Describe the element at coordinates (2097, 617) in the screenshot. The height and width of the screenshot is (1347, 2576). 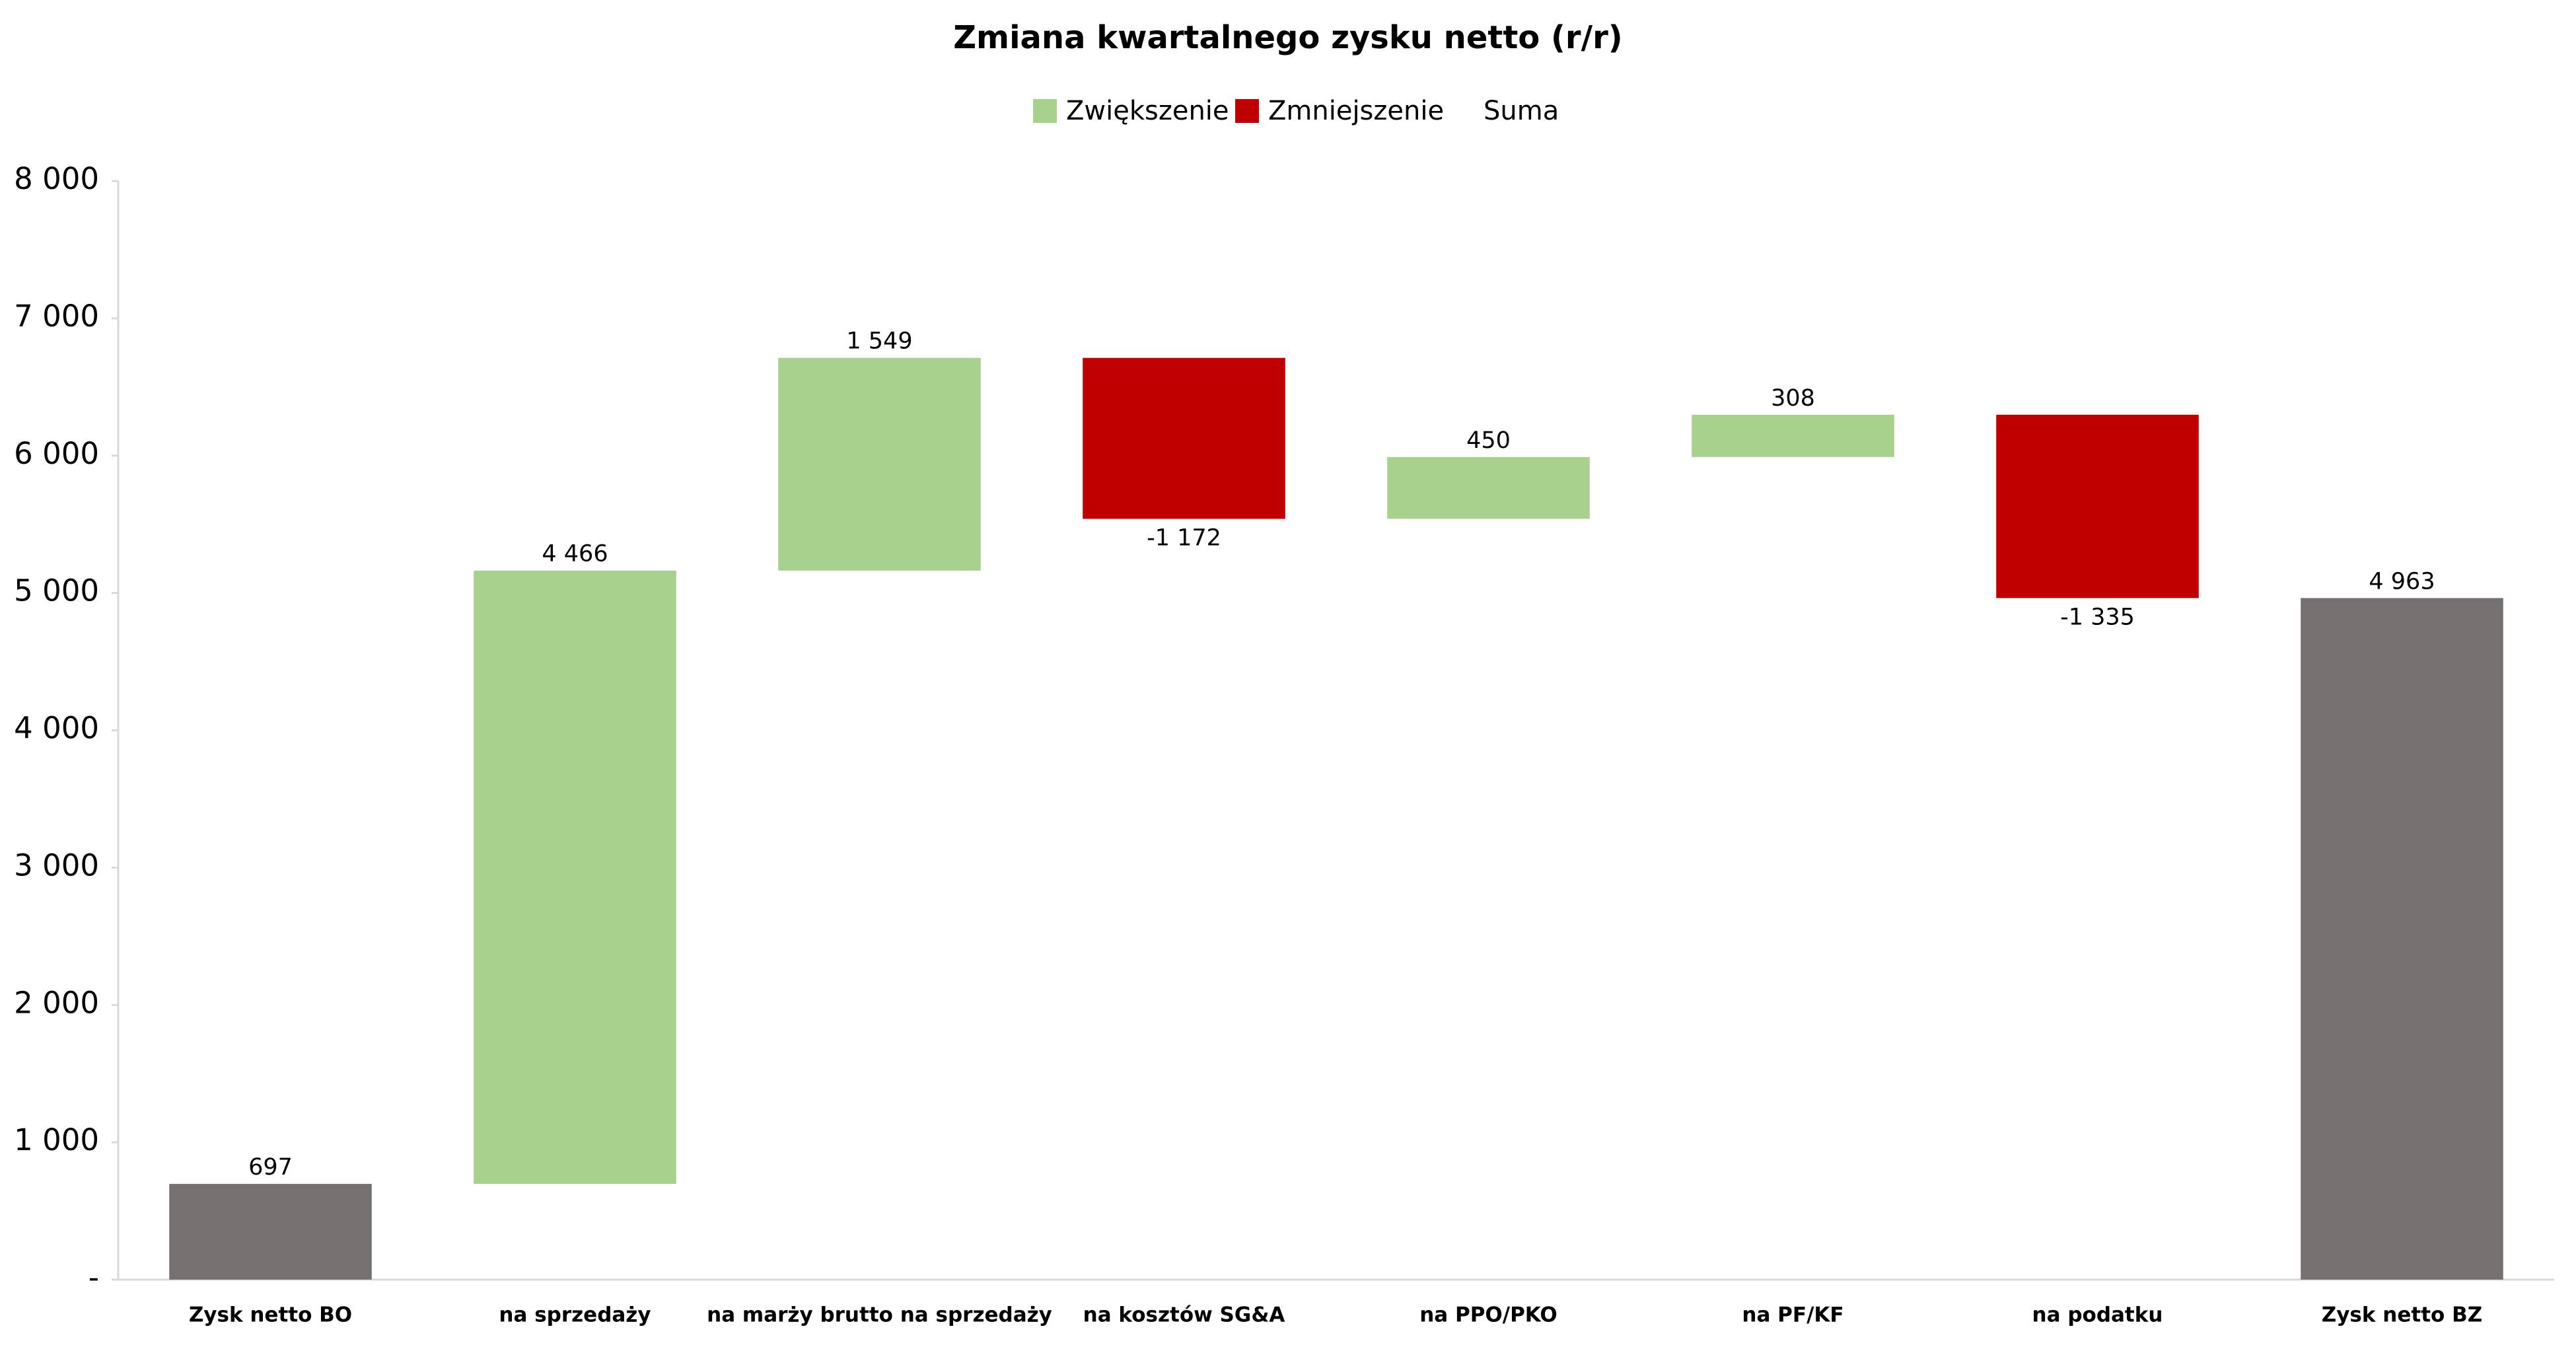
I see `value-label: -1 335` at that location.